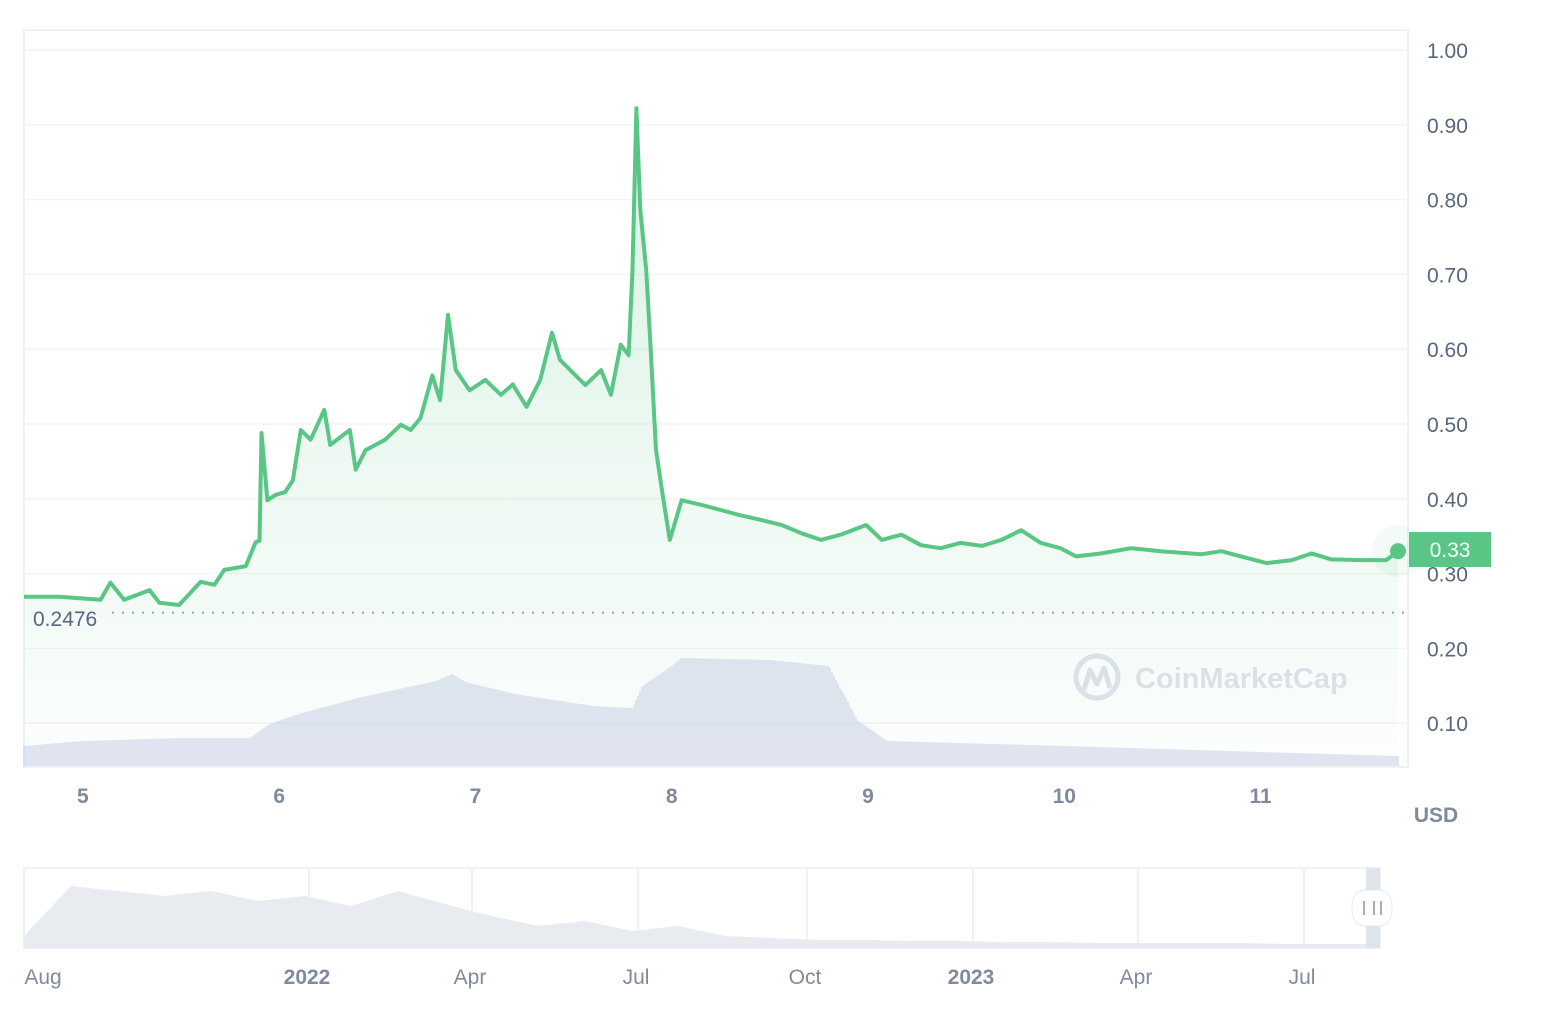  What do you see at coordinates (1447, 388) in the screenshot?
I see `y-axis: 1.00 0.90 0.80 0.70 0.60 0.50 0.40 0.30 0.20 0.10` at bounding box center [1447, 388].